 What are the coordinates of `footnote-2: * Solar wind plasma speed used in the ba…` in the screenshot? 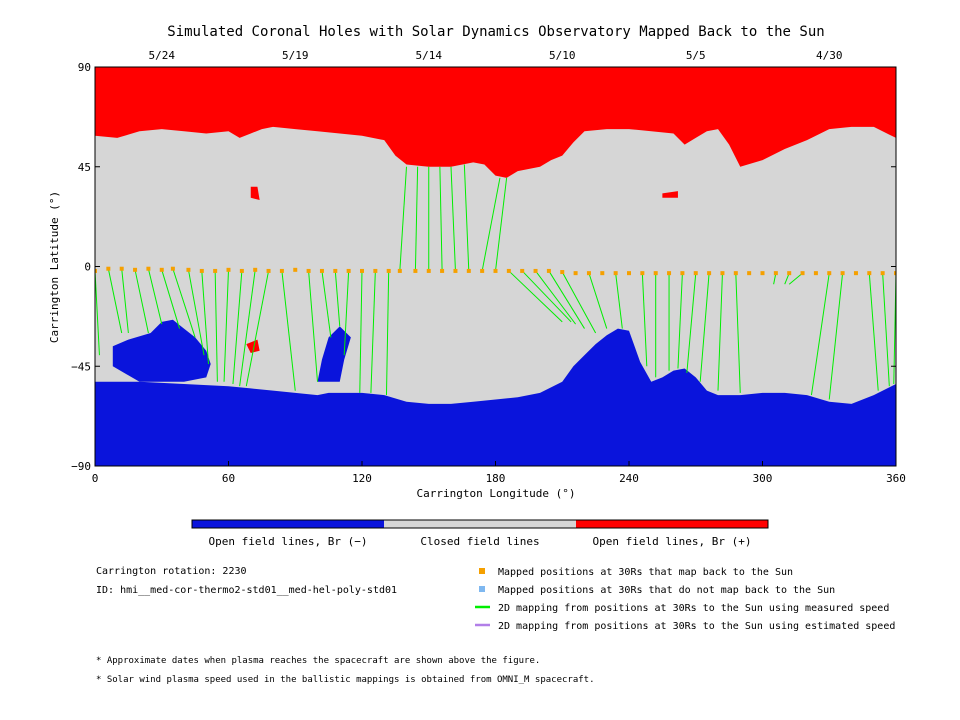 It's located at (345, 680).